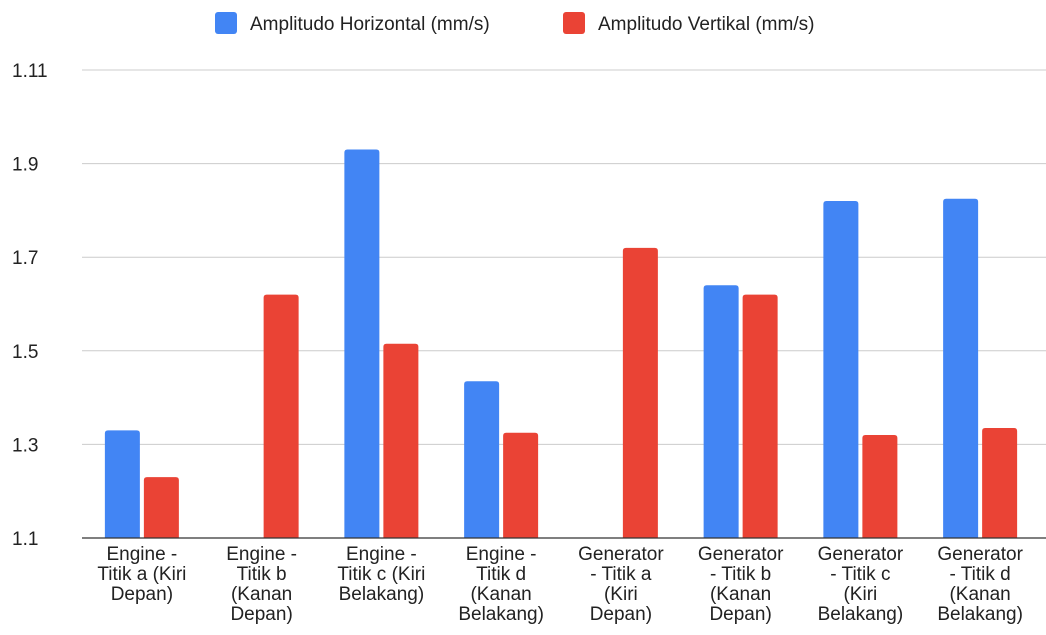 The height and width of the screenshot is (635, 1046). Describe the element at coordinates (25, 445) in the screenshot. I see `y-tick-label: 1.3` at that location.